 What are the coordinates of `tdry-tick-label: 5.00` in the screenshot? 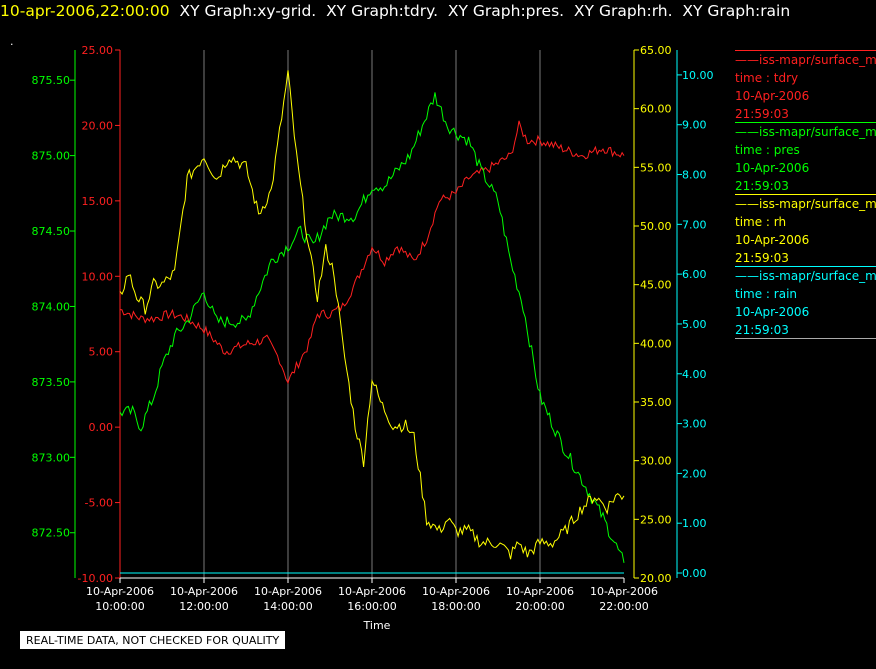 It's located at (101, 352).